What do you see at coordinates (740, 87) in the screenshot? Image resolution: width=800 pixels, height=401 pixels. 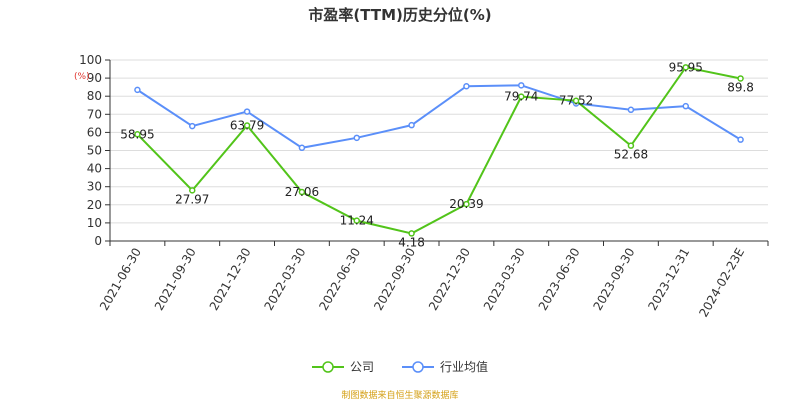 I see `data-label: 89.8` at bounding box center [740, 87].